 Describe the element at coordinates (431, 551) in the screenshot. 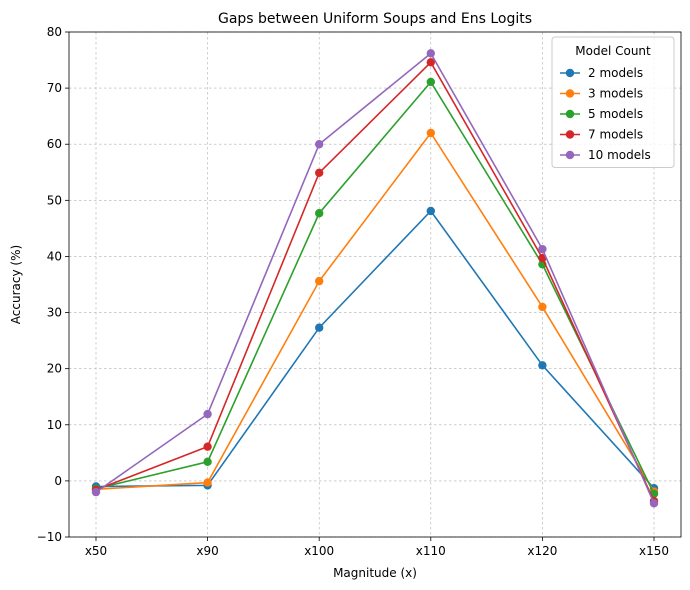

I see `x-tick-label: x110` at that location.